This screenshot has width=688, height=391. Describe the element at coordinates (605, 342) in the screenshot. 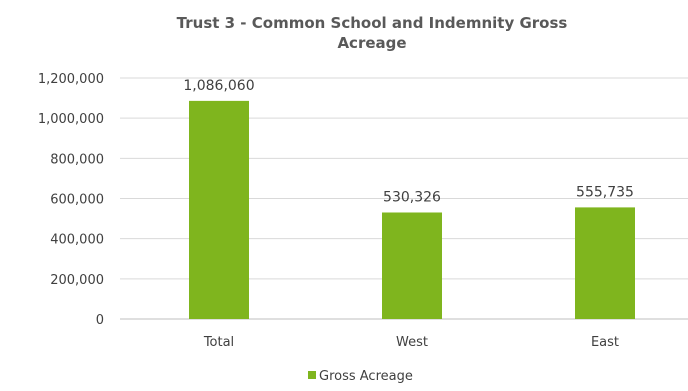

I see `x-tick-label: East` at that location.